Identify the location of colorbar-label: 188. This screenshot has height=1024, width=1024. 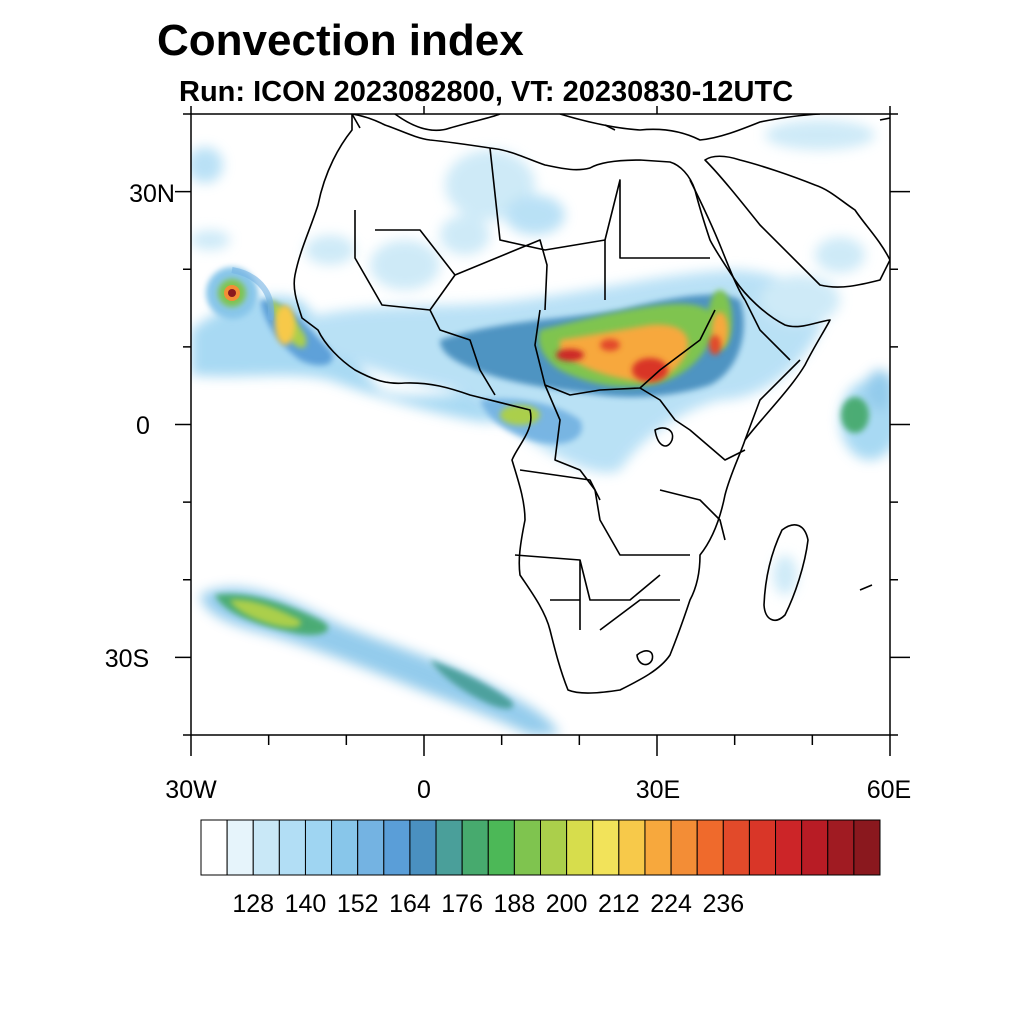
(515, 904).